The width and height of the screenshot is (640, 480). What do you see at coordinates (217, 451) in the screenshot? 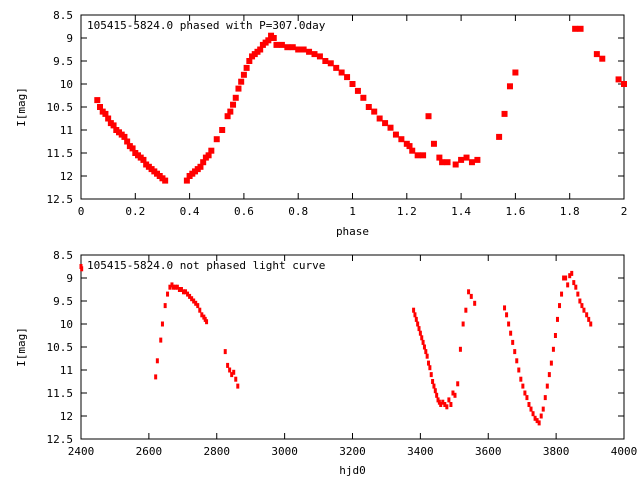
I see `x-tick-label: 2800` at bounding box center [217, 451].